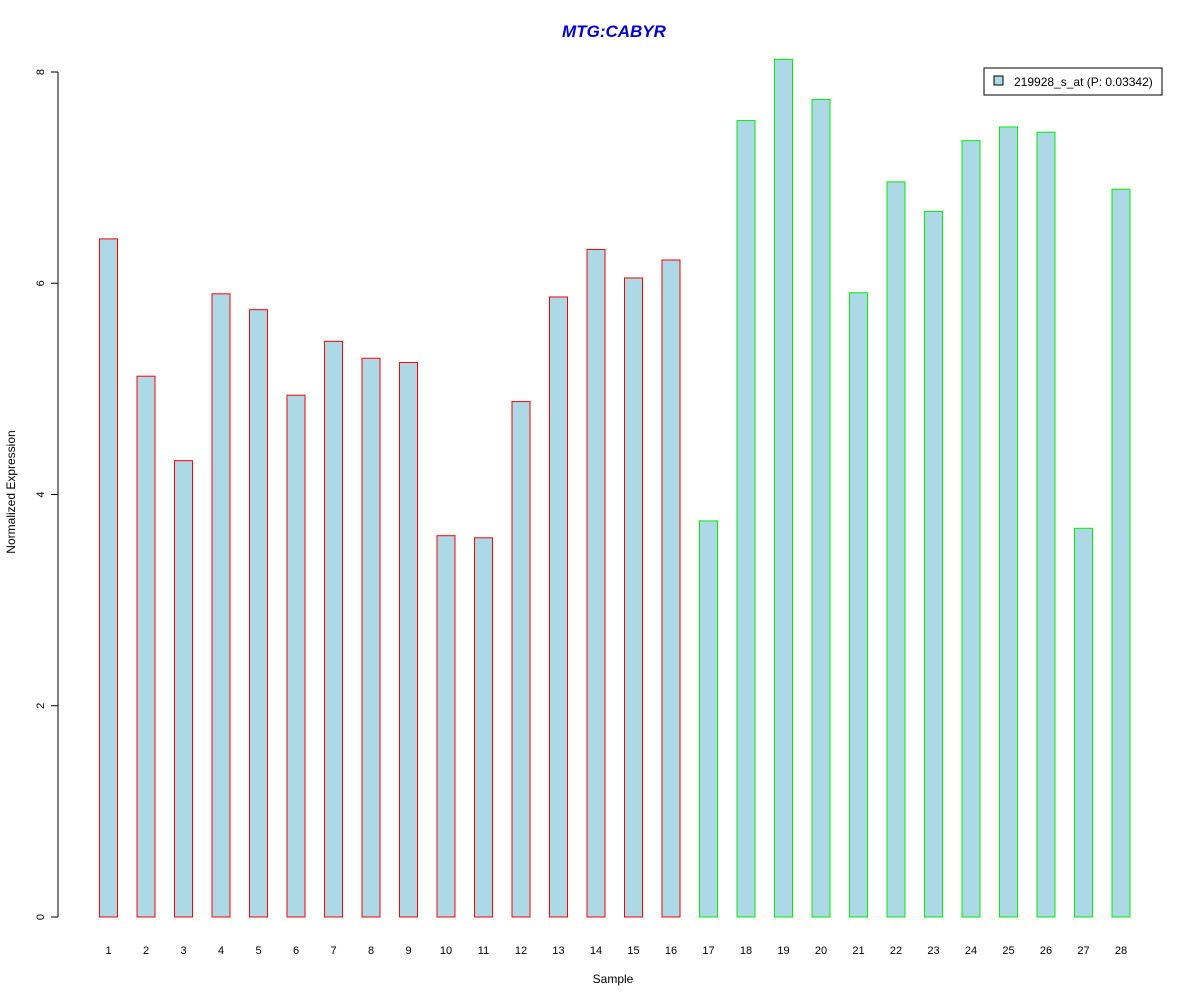 The image size is (1200, 1000). Describe the element at coordinates (1083, 82) in the screenshot. I see `legend-label: 219928_s_at (P: 0.03342)` at that location.